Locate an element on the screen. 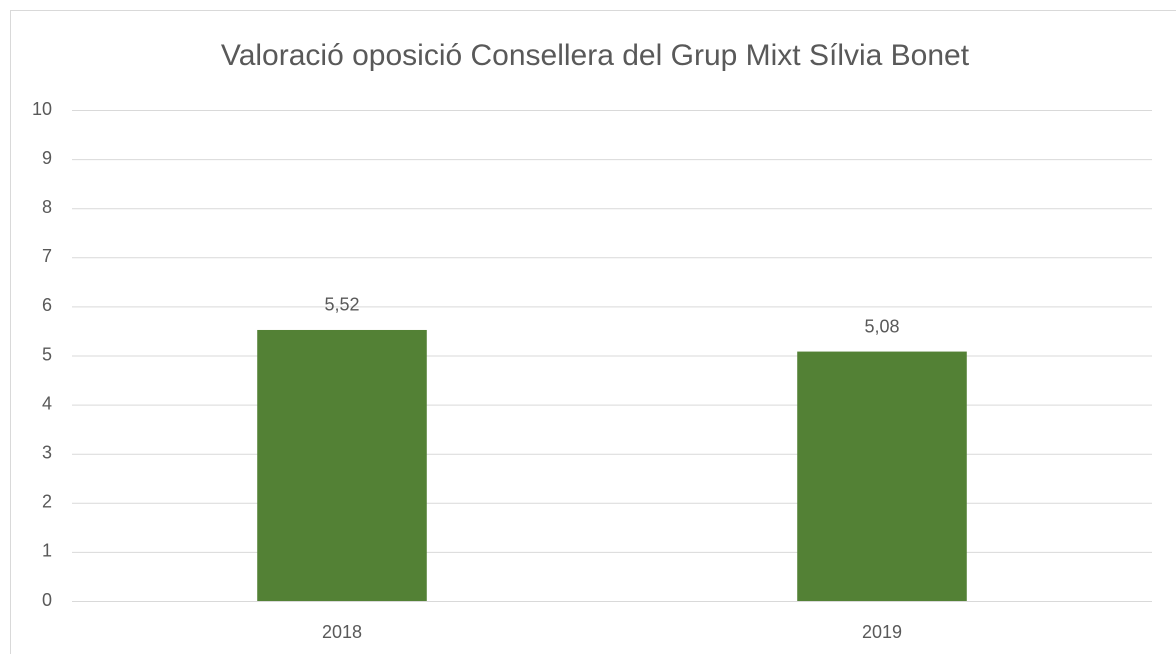  data-label: 5,08 is located at coordinates (881, 326).